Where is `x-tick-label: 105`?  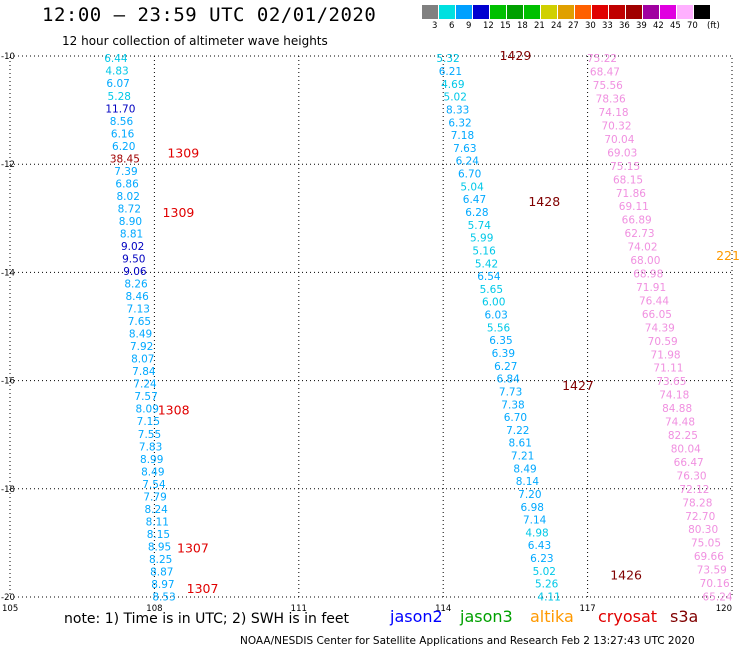
x-tick-label: 105 is located at coordinates (10, 609).